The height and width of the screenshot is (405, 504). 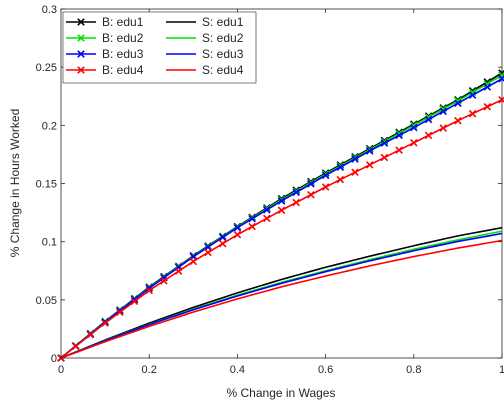 What do you see at coordinates (49, 126) in the screenshot?
I see `y-tick-label: 0.2` at bounding box center [49, 126].